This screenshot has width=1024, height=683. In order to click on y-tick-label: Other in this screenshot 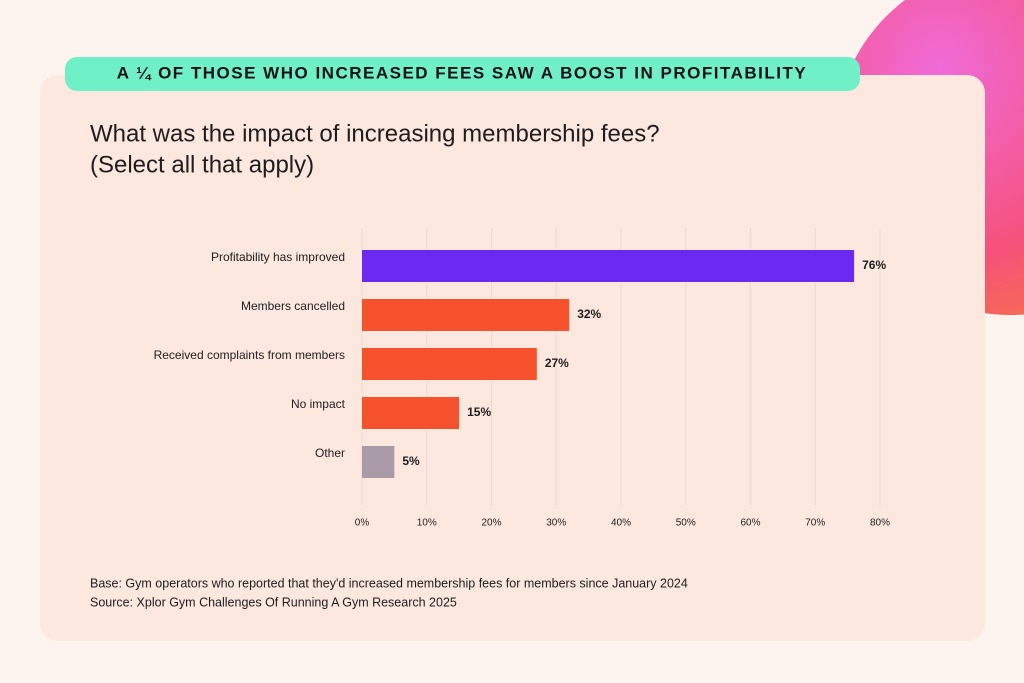, I will do `click(330, 453)`.